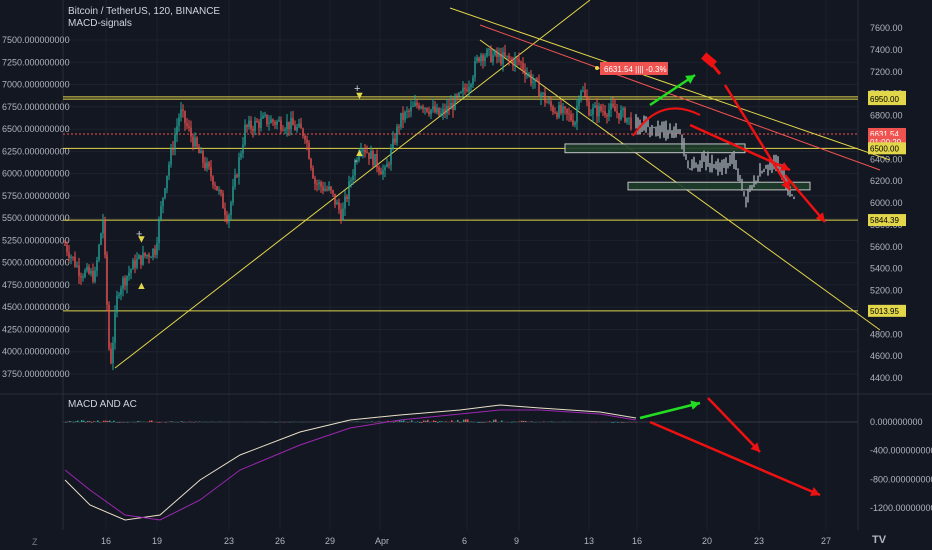 Image resolution: width=932 pixels, height=550 pixels. What do you see at coordinates (36, 329) in the screenshot?
I see `left-tick-label: 4250.000000000` at bounding box center [36, 329].